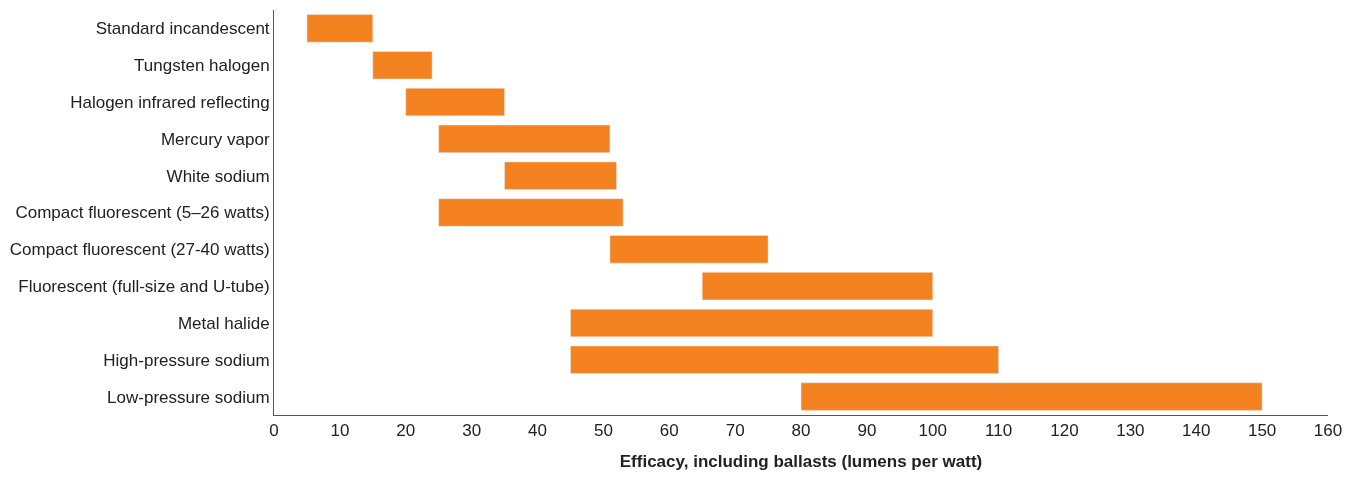  What do you see at coordinates (218, 176) in the screenshot?
I see `y-tick-label: White sodium` at bounding box center [218, 176].